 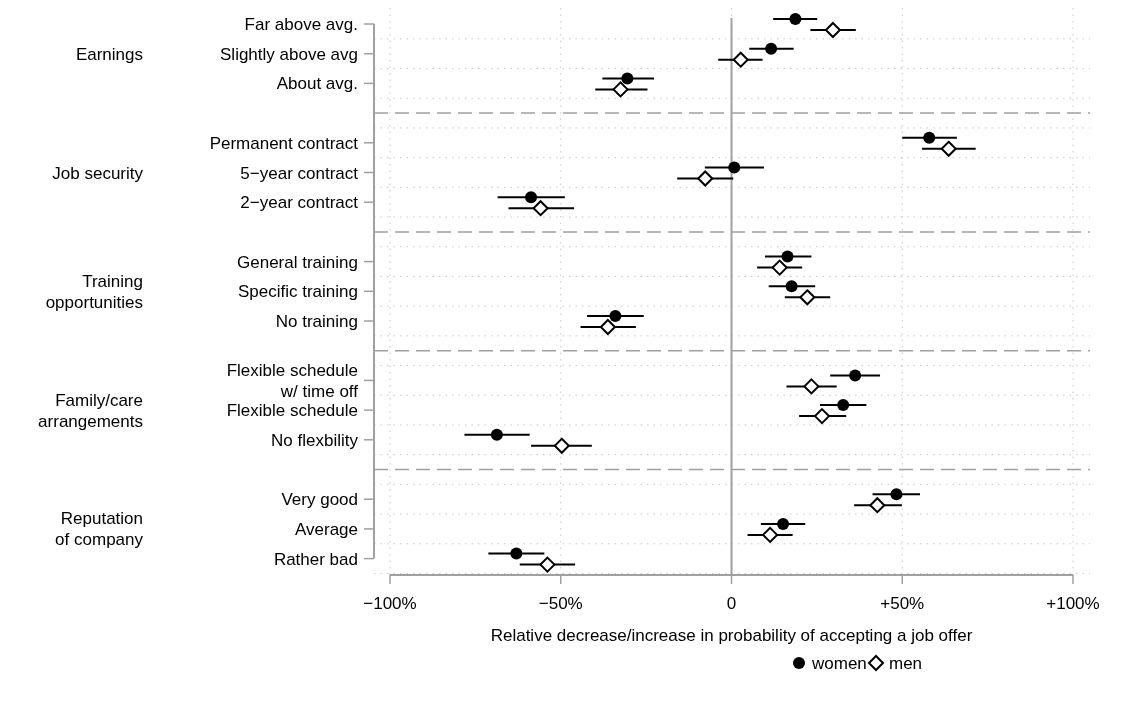 I want to click on x-tick-label: +50%, so click(x=902, y=603).